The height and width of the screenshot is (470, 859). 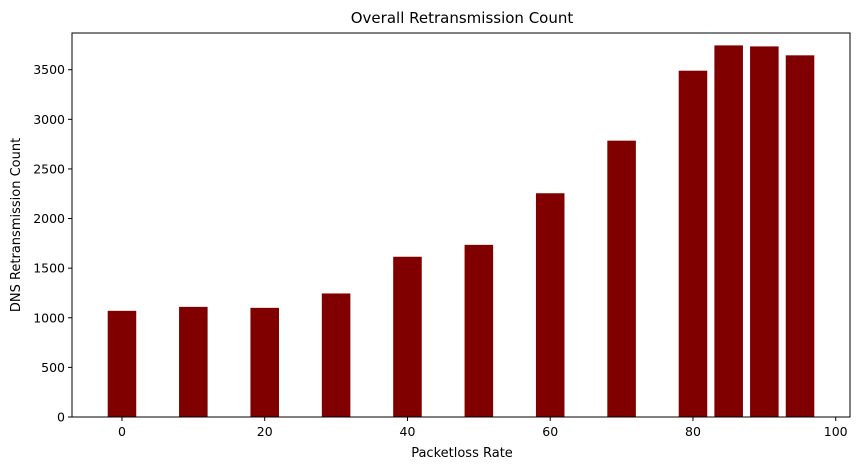 What do you see at coordinates (49, 69) in the screenshot?
I see `y-tick-label: 3500` at bounding box center [49, 69].